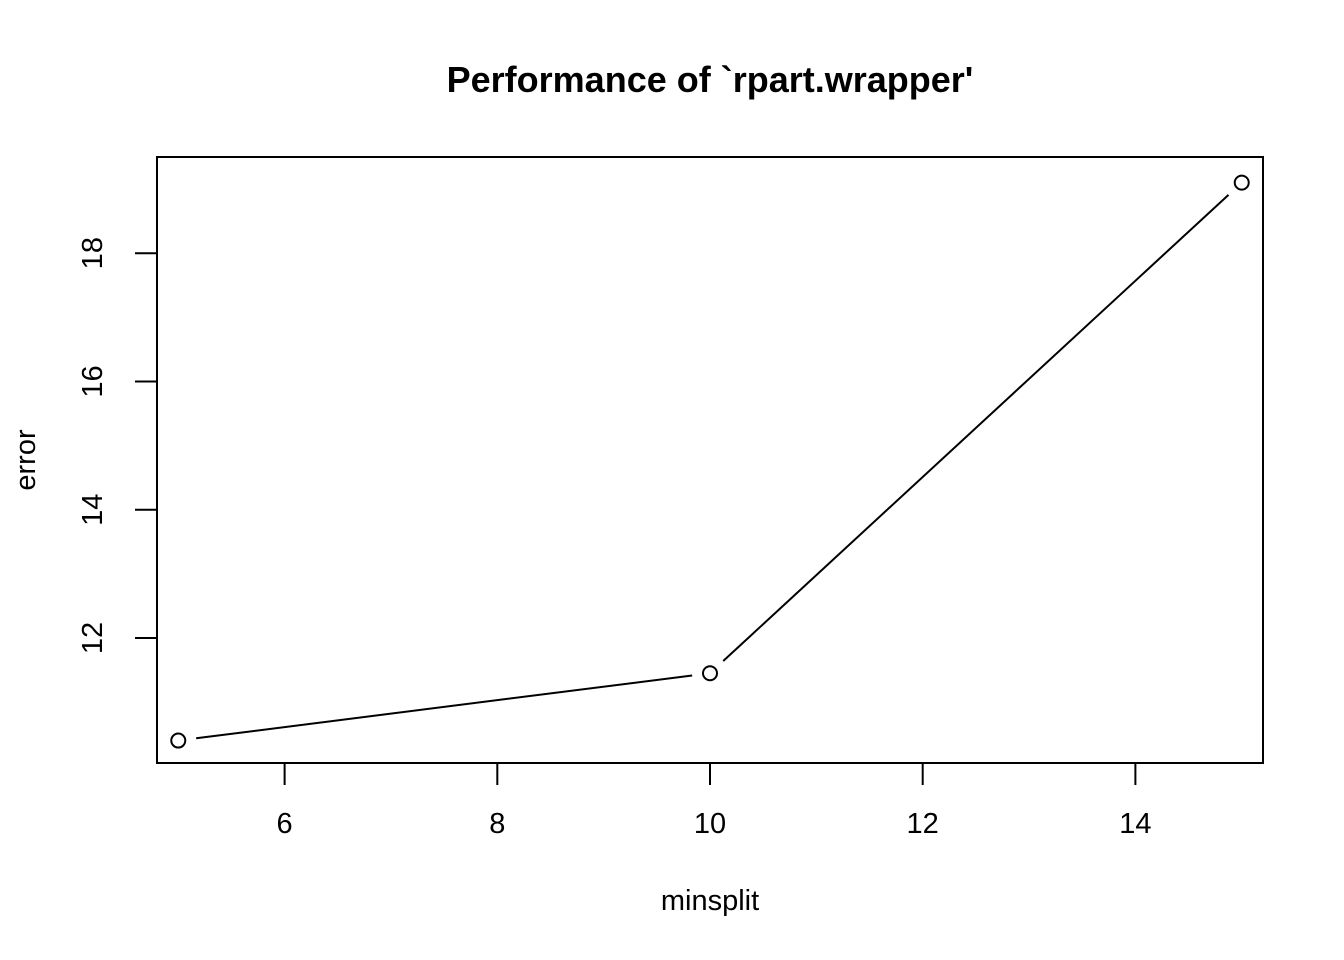 The height and width of the screenshot is (960, 1344). Describe the element at coordinates (93, 253) in the screenshot. I see `y-tick-label-18: 18` at that location.